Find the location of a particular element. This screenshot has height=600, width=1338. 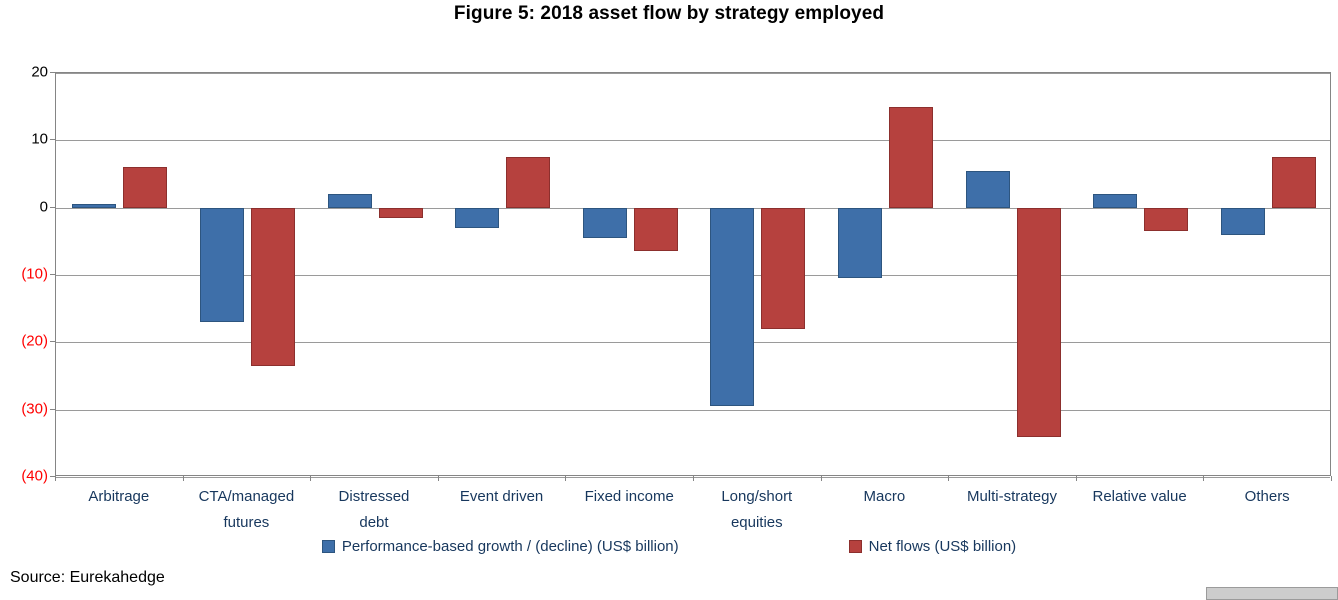

bar-long-short-equities-net-flows is located at coordinates (783, 268).